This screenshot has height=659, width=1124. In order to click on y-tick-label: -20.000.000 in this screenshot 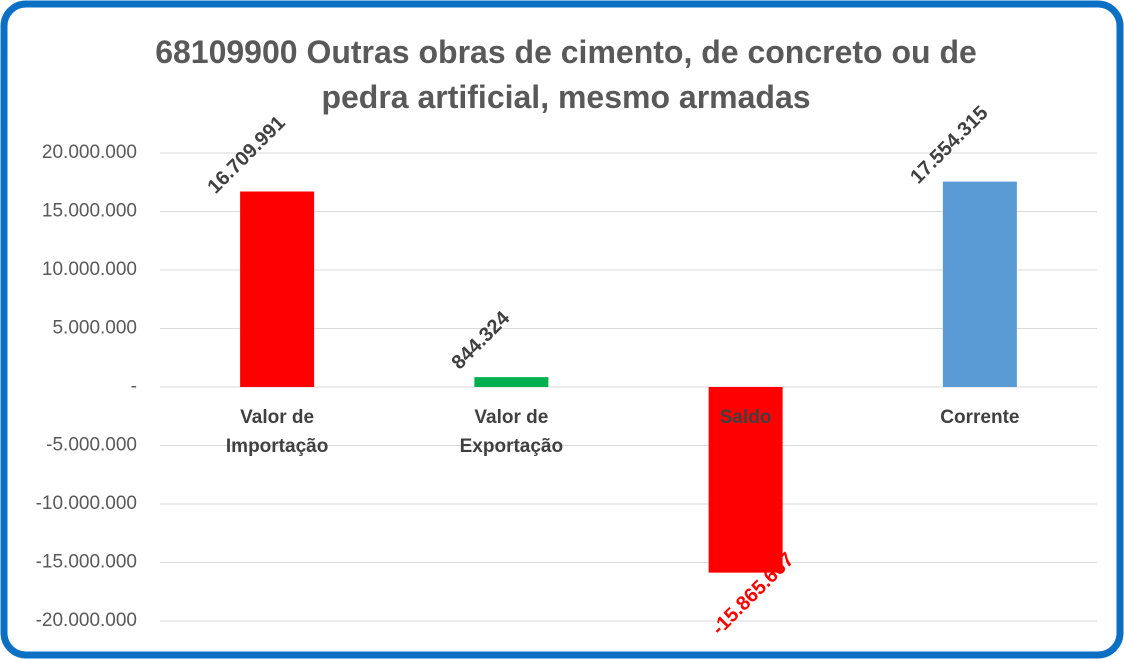, I will do `click(86, 620)`.